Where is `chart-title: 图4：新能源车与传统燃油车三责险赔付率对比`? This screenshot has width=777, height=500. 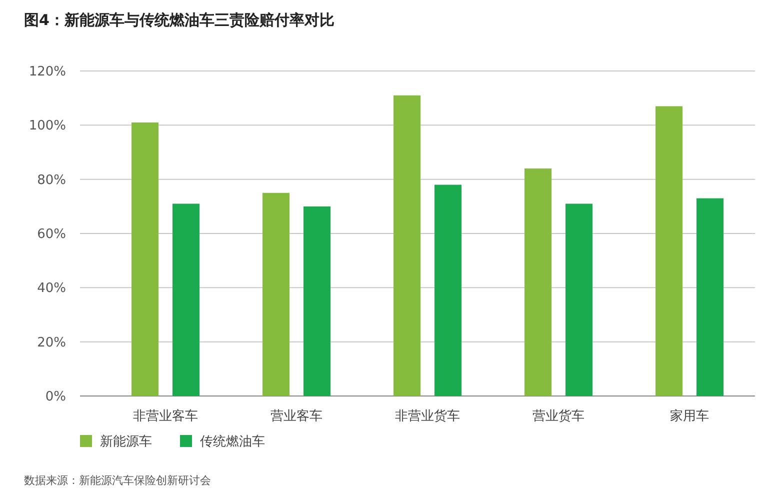
chart-title: 图4：新能源车与传统燃油车三责险赔付率对比 is located at coordinates (179, 20).